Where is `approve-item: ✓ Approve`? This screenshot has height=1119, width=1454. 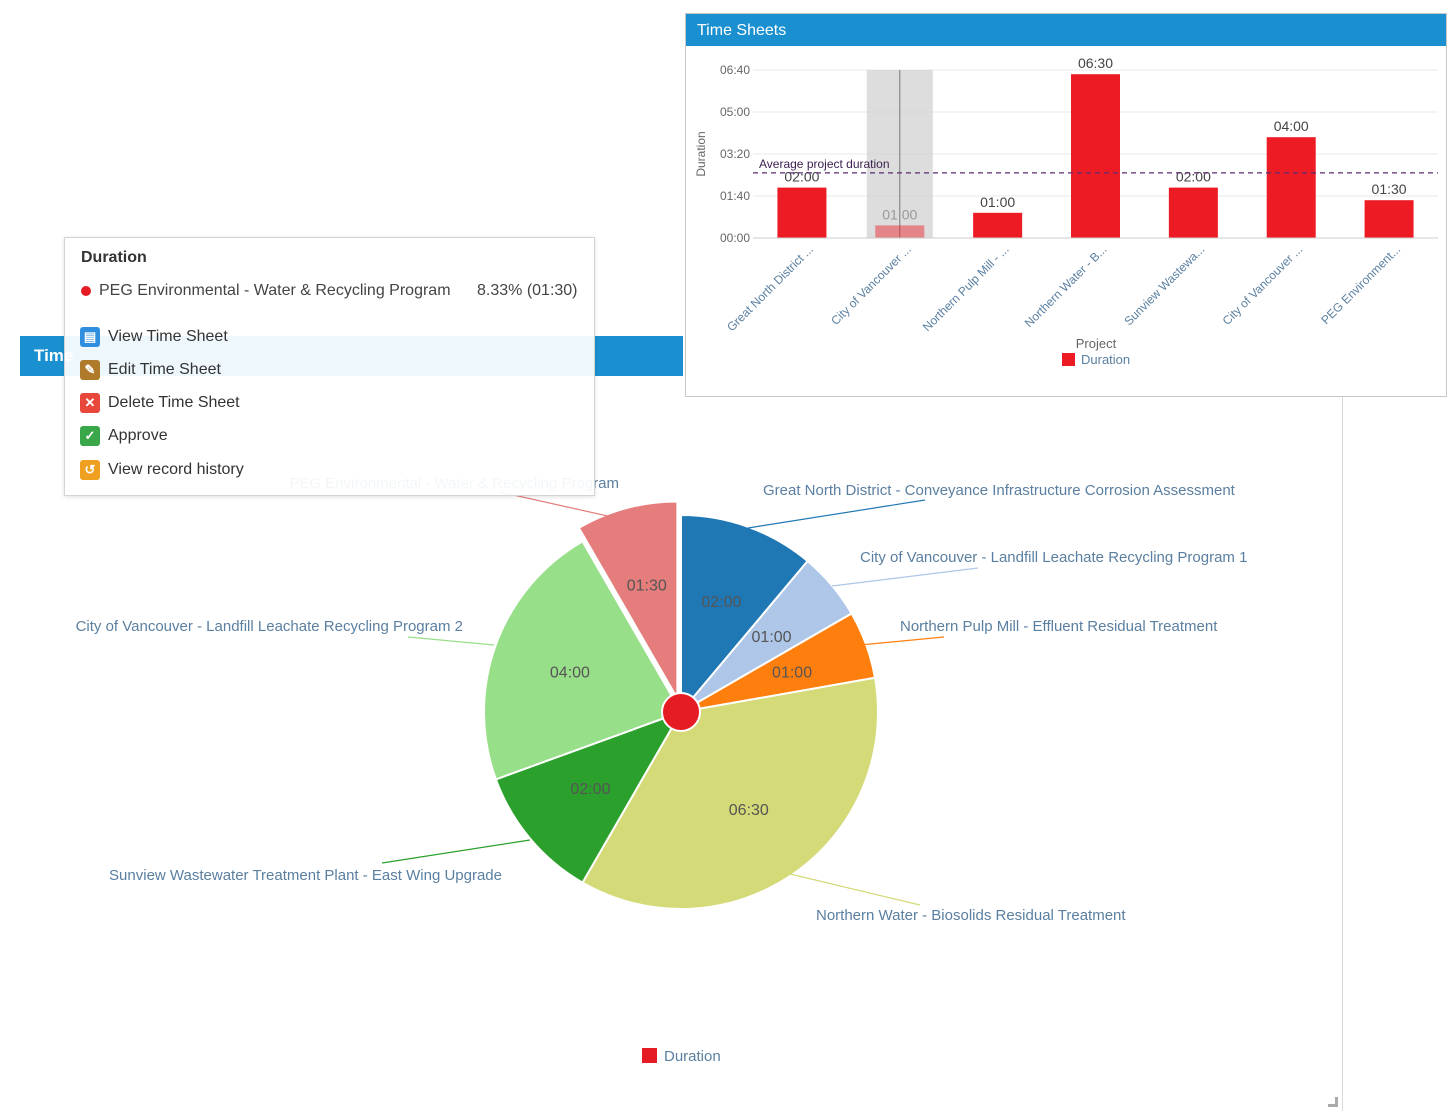
approve-item: ✓ Approve is located at coordinates (124, 436).